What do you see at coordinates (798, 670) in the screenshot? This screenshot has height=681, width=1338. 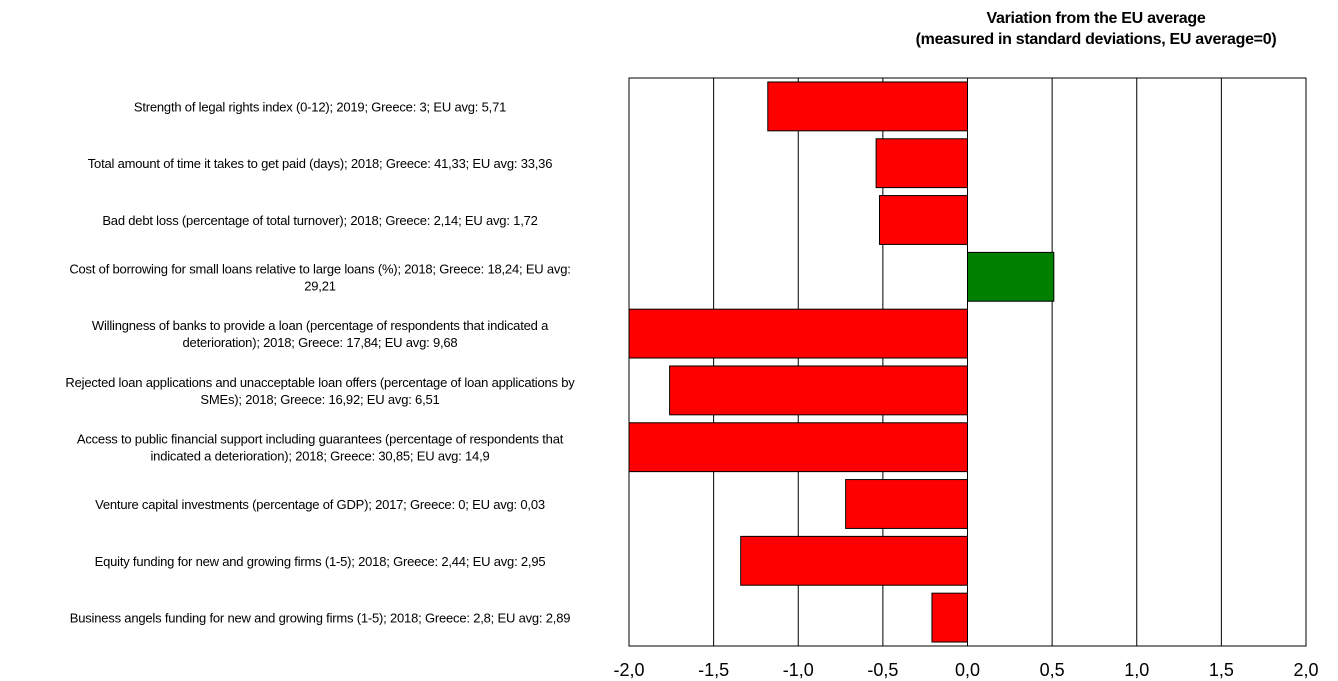 I see `x-tick-label: -1,0` at bounding box center [798, 670].